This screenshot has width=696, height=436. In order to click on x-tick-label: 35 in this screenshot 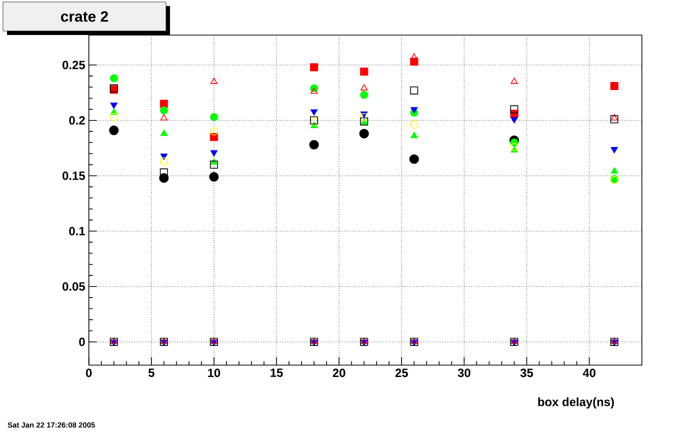, I will do `click(527, 373)`.